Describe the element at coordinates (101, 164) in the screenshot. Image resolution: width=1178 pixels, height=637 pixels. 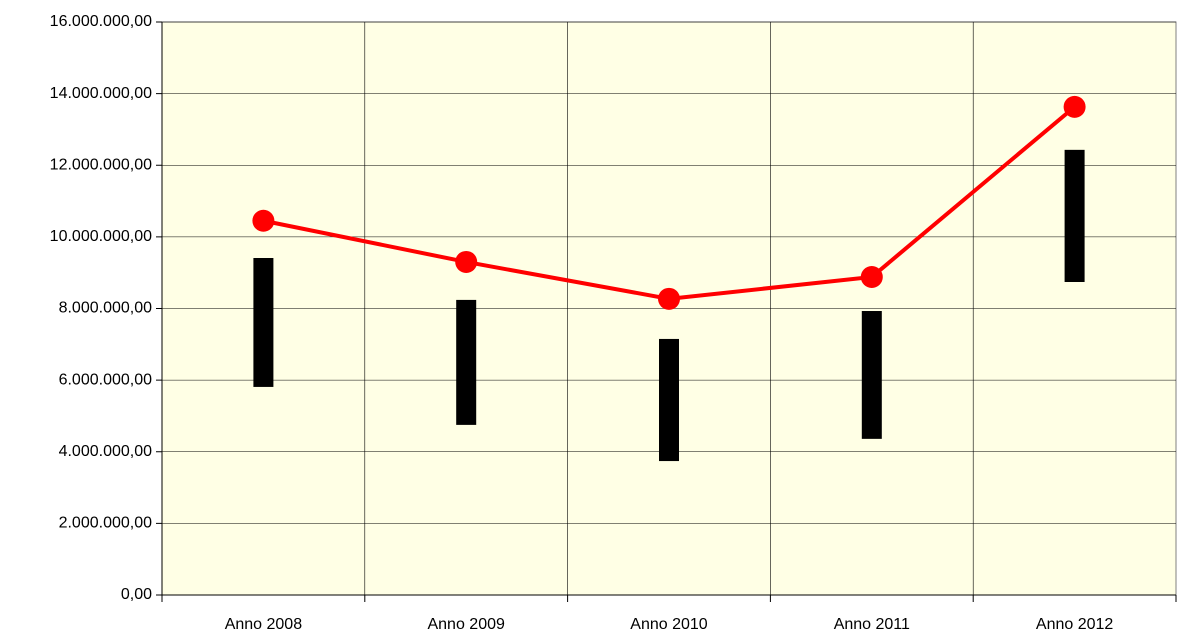
I see `y-tick-label: 12.000.000,00` at that location.